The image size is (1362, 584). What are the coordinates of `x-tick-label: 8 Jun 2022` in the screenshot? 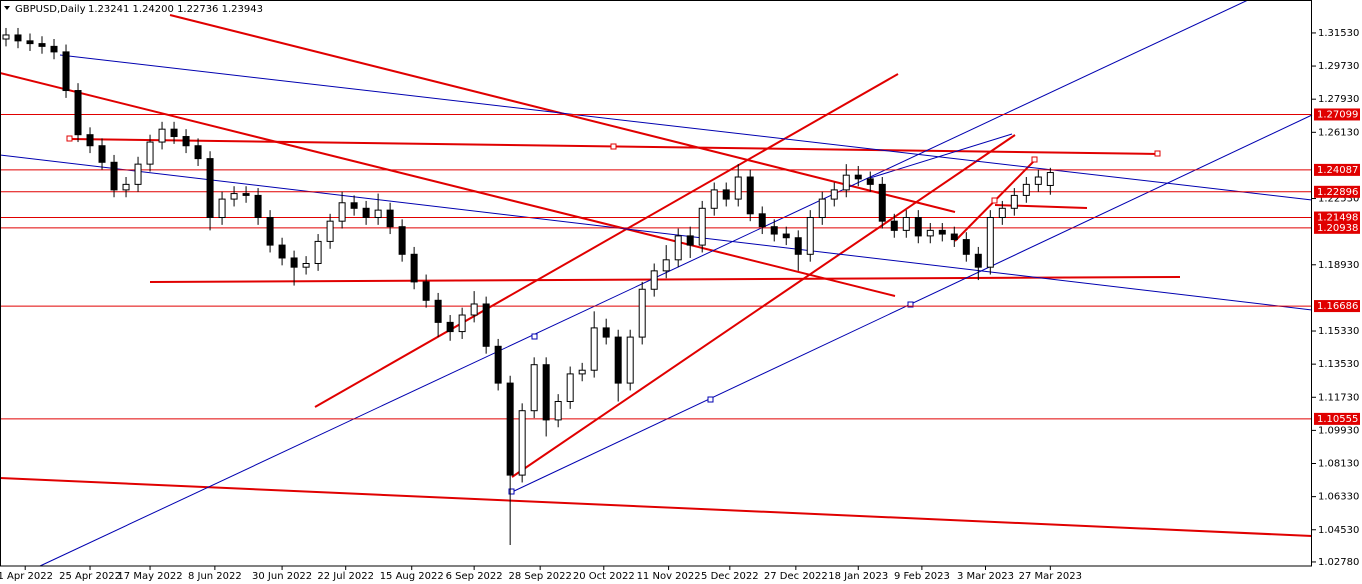 It's located at (215, 576).